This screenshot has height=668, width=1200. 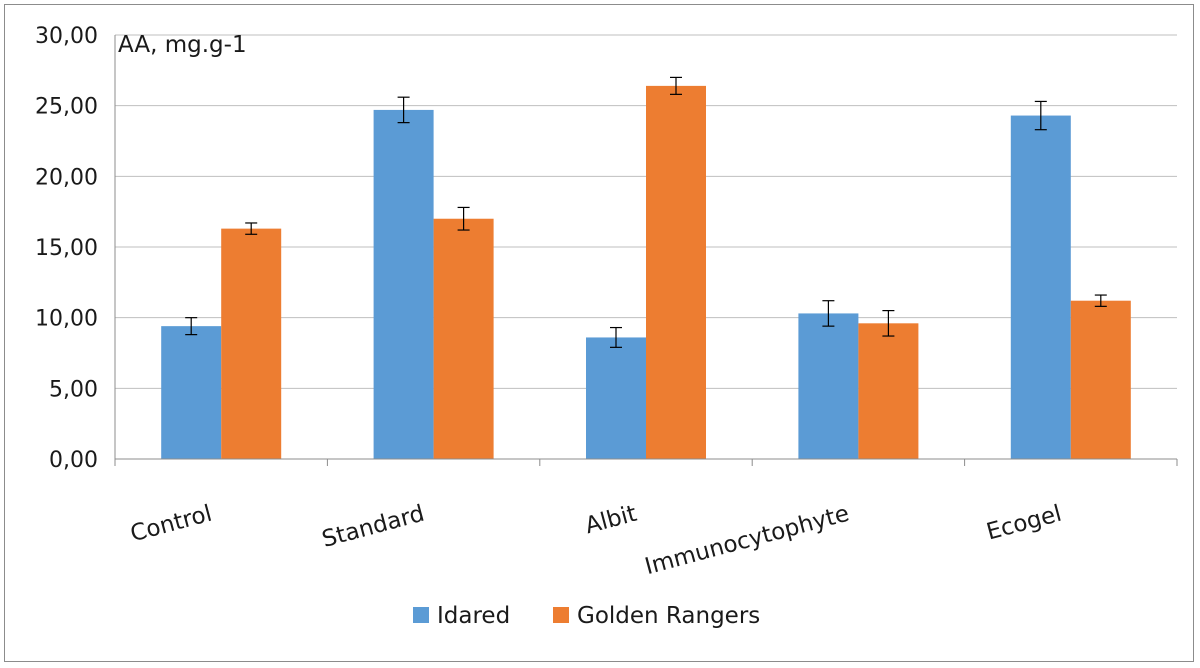 I want to click on x-tick-label: Standard, so click(x=373, y=527).